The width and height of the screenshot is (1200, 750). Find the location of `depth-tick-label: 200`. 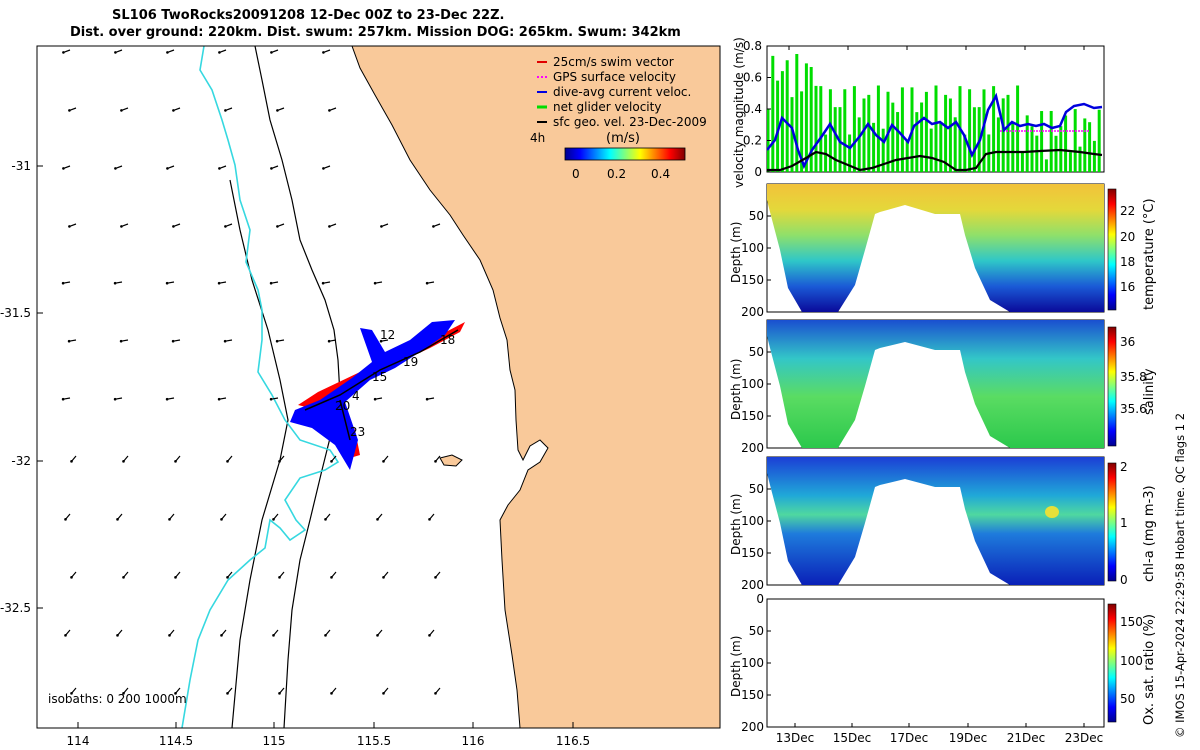

depth-tick-label: 200 is located at coordinates (752, 448).